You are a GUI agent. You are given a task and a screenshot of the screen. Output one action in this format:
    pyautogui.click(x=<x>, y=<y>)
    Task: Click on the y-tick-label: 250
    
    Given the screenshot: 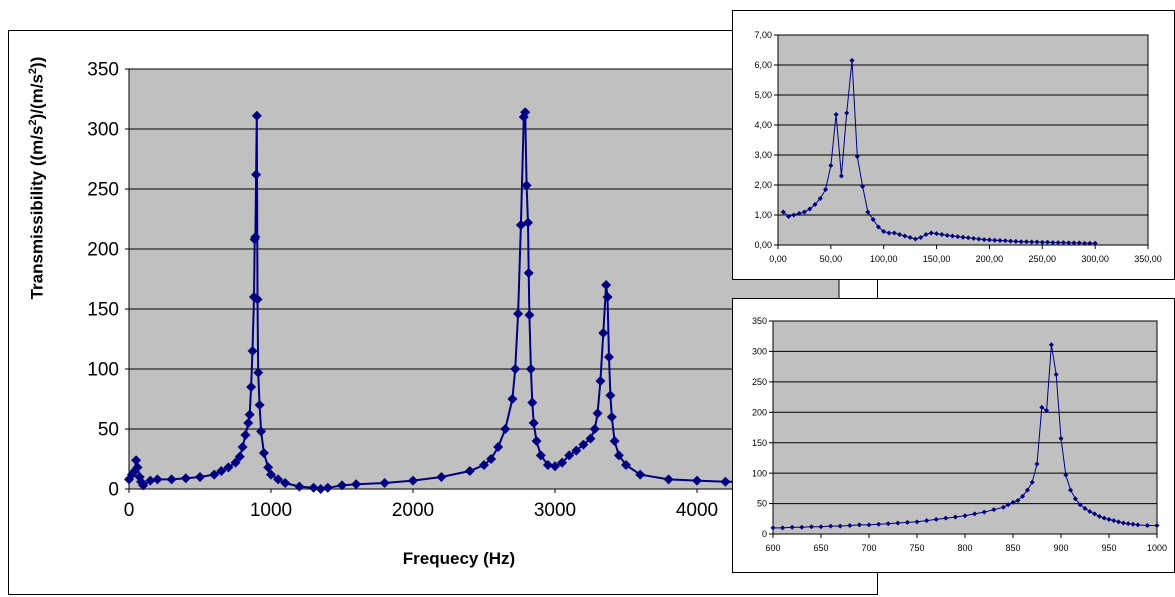 What is the action you would take?
    pyautogui.click(x=103, y=190)
    